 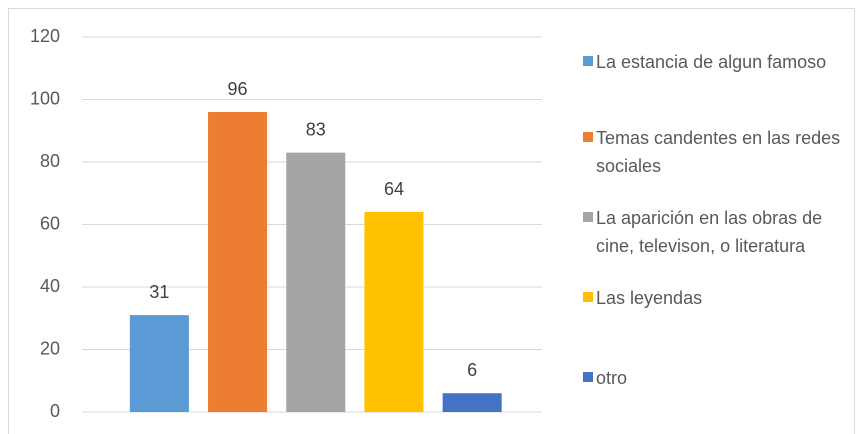 I want to click on legend-label: Temas candentes en las redes sociales, so click(x=718, y=152).